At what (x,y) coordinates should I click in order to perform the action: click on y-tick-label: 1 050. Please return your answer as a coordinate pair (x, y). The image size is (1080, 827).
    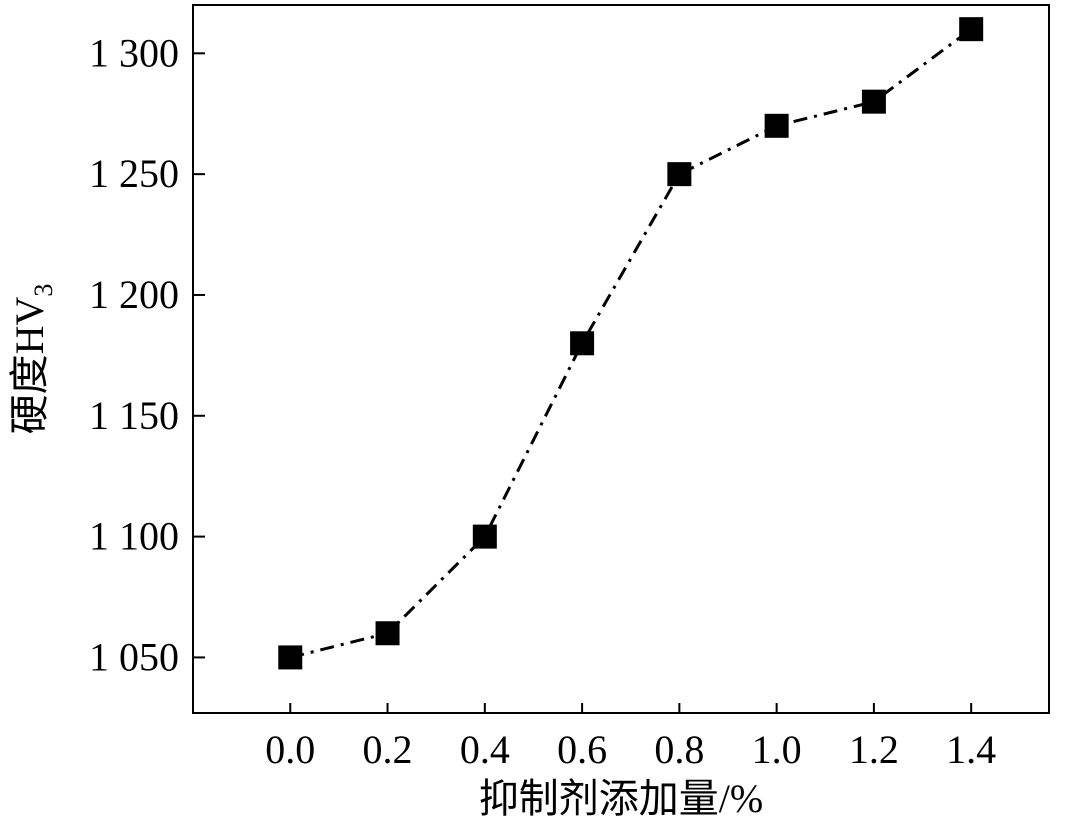
    Looking at the image, I should click on (134, 656).